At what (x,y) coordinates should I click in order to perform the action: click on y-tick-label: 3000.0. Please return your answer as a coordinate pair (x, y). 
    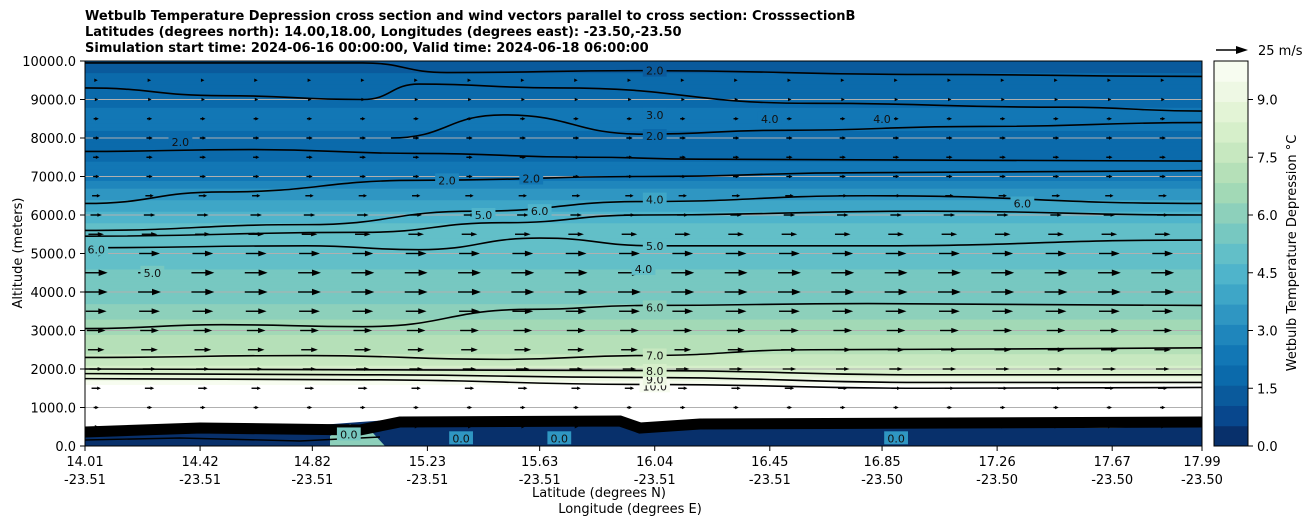
    Looking at the image, I should click on (54, 332).